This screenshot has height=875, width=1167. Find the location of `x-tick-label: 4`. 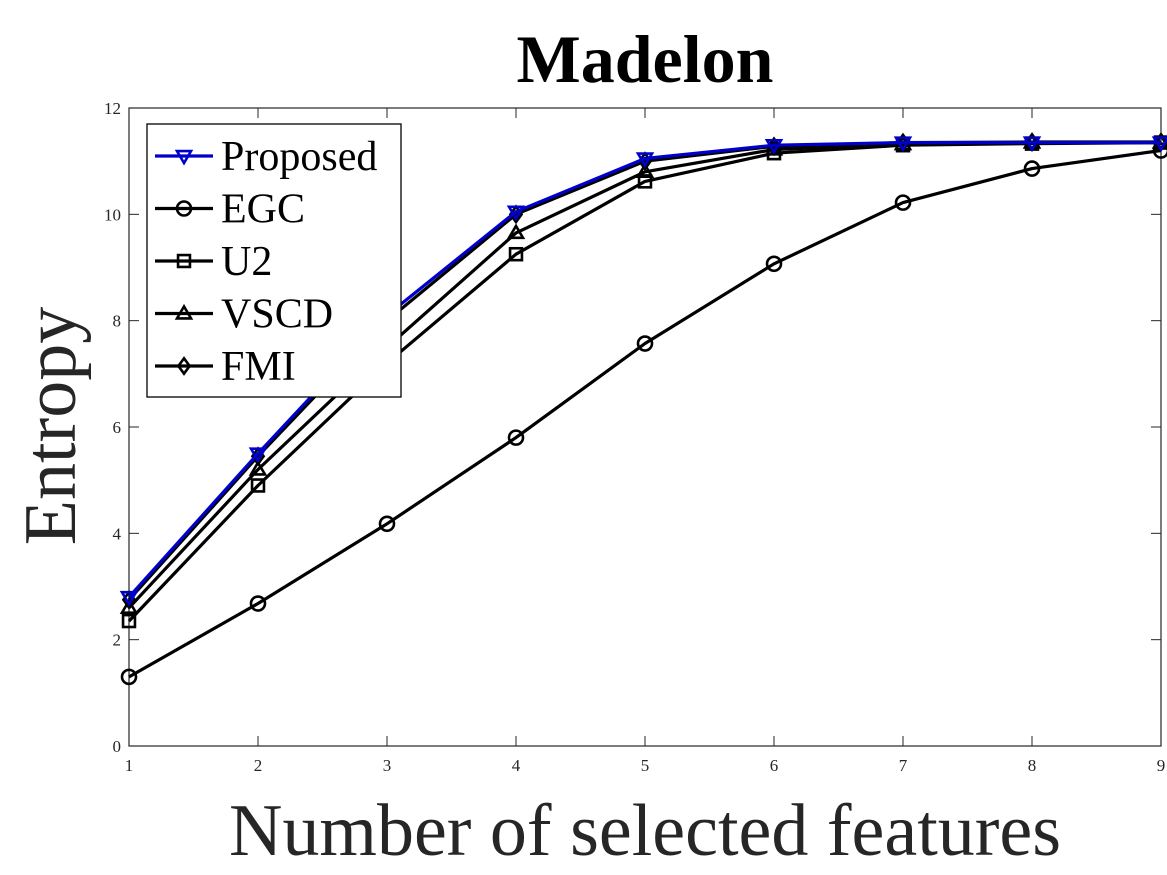

x-tick-label: 4 is located at coordinates (516, 765).